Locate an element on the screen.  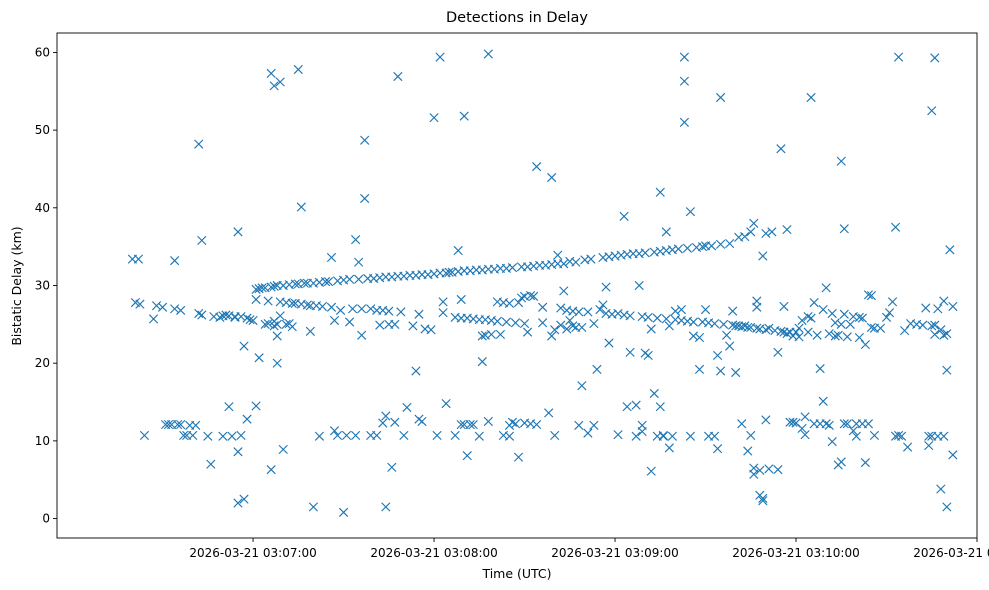
x-tick-label-2: 2026-03-21 03:09:00 is located at coordinates (614, 553).